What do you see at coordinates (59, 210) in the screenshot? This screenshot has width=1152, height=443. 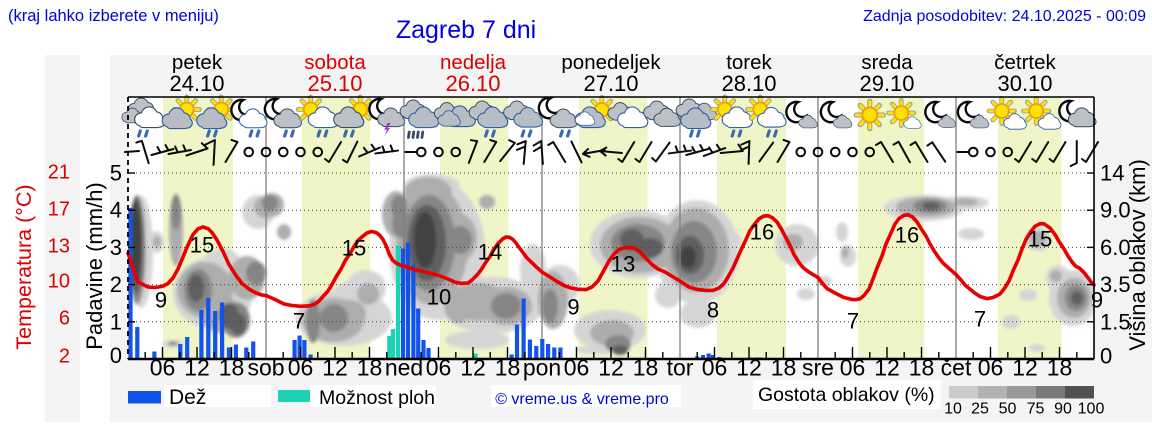 I see `svg-text: 17` at bounding box center [59, 210].